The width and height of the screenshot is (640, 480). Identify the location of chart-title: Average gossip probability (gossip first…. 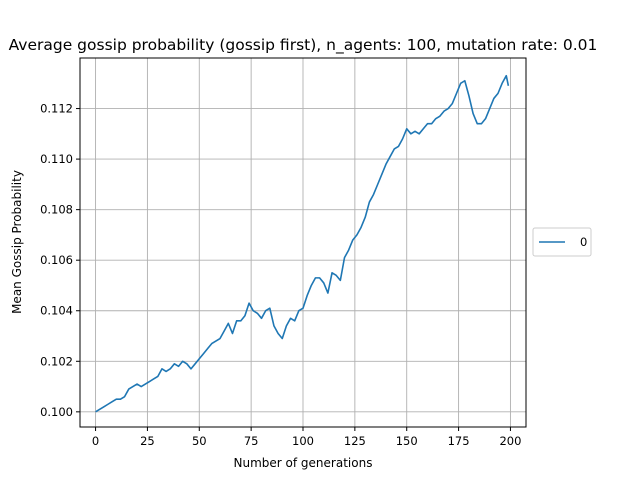
(303, 45).